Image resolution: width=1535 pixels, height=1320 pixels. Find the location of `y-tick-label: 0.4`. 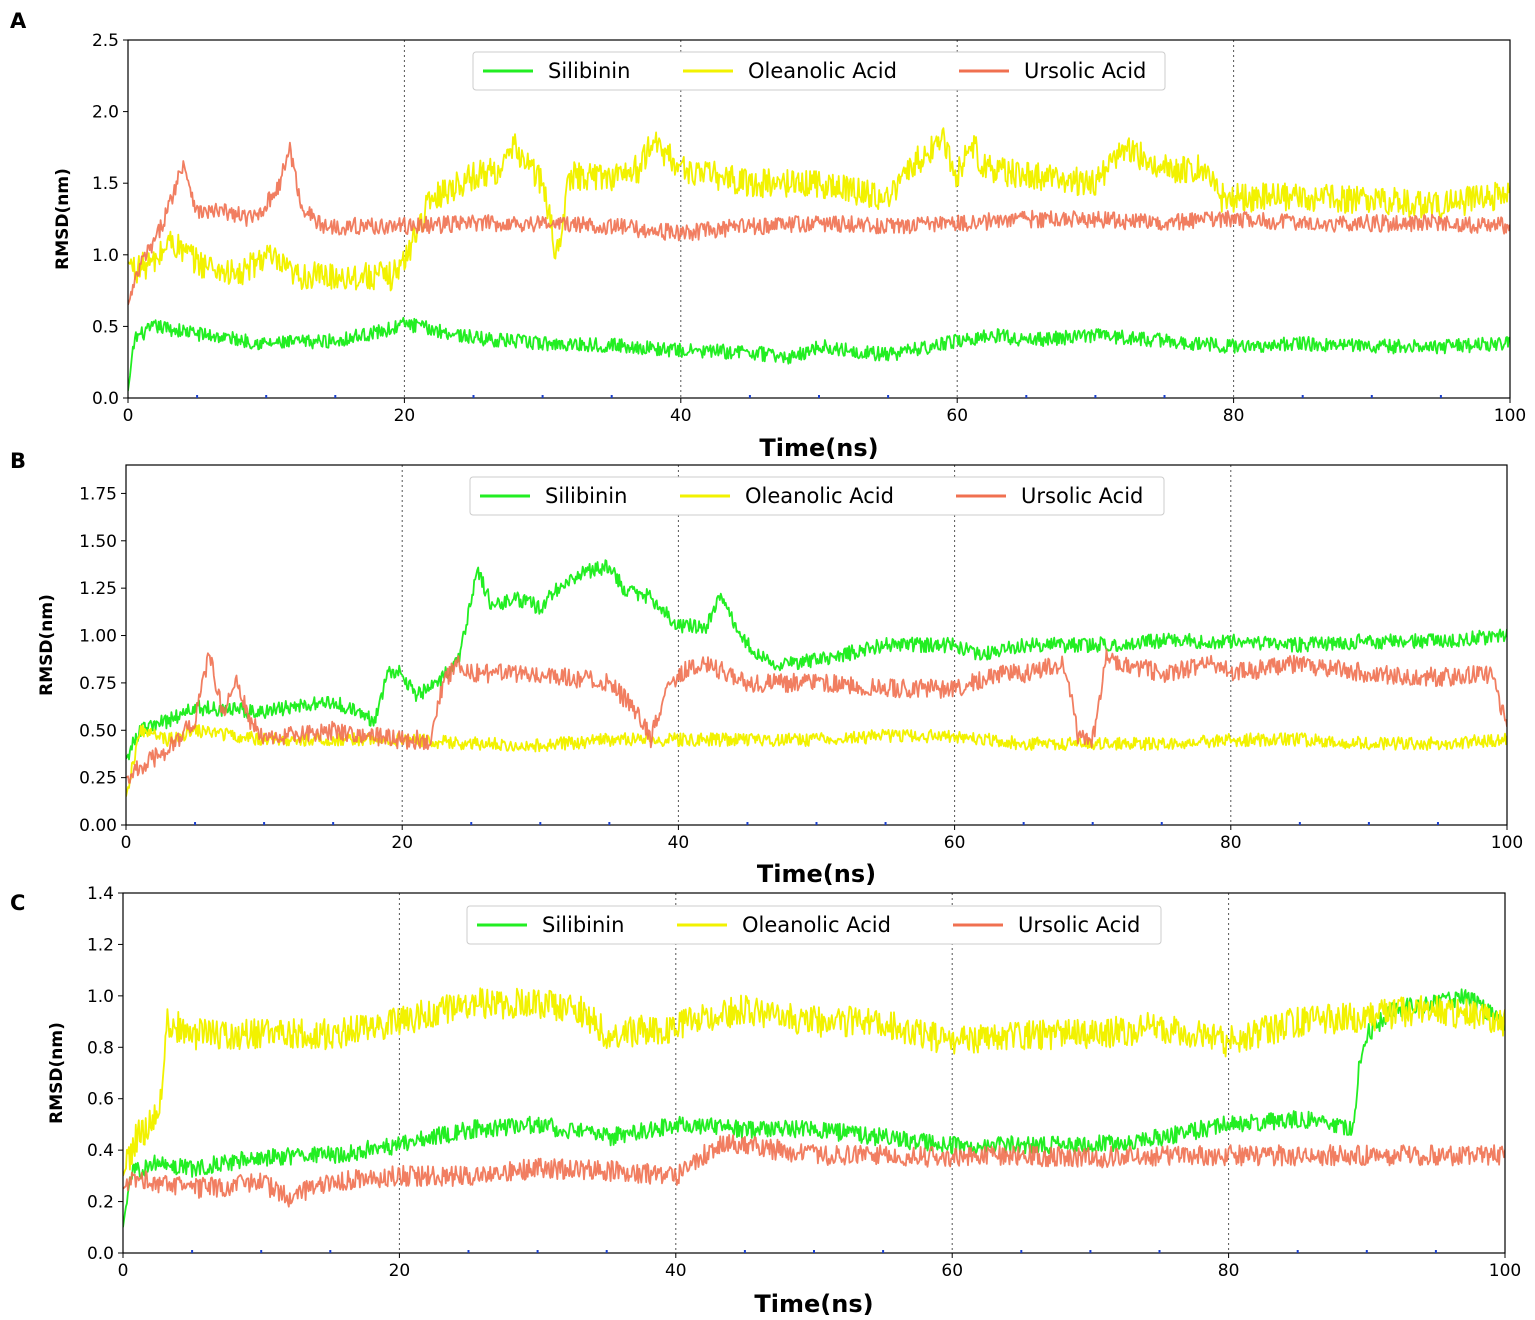

y-tick-label: 0.4 is located at coordinates (100, 1151).